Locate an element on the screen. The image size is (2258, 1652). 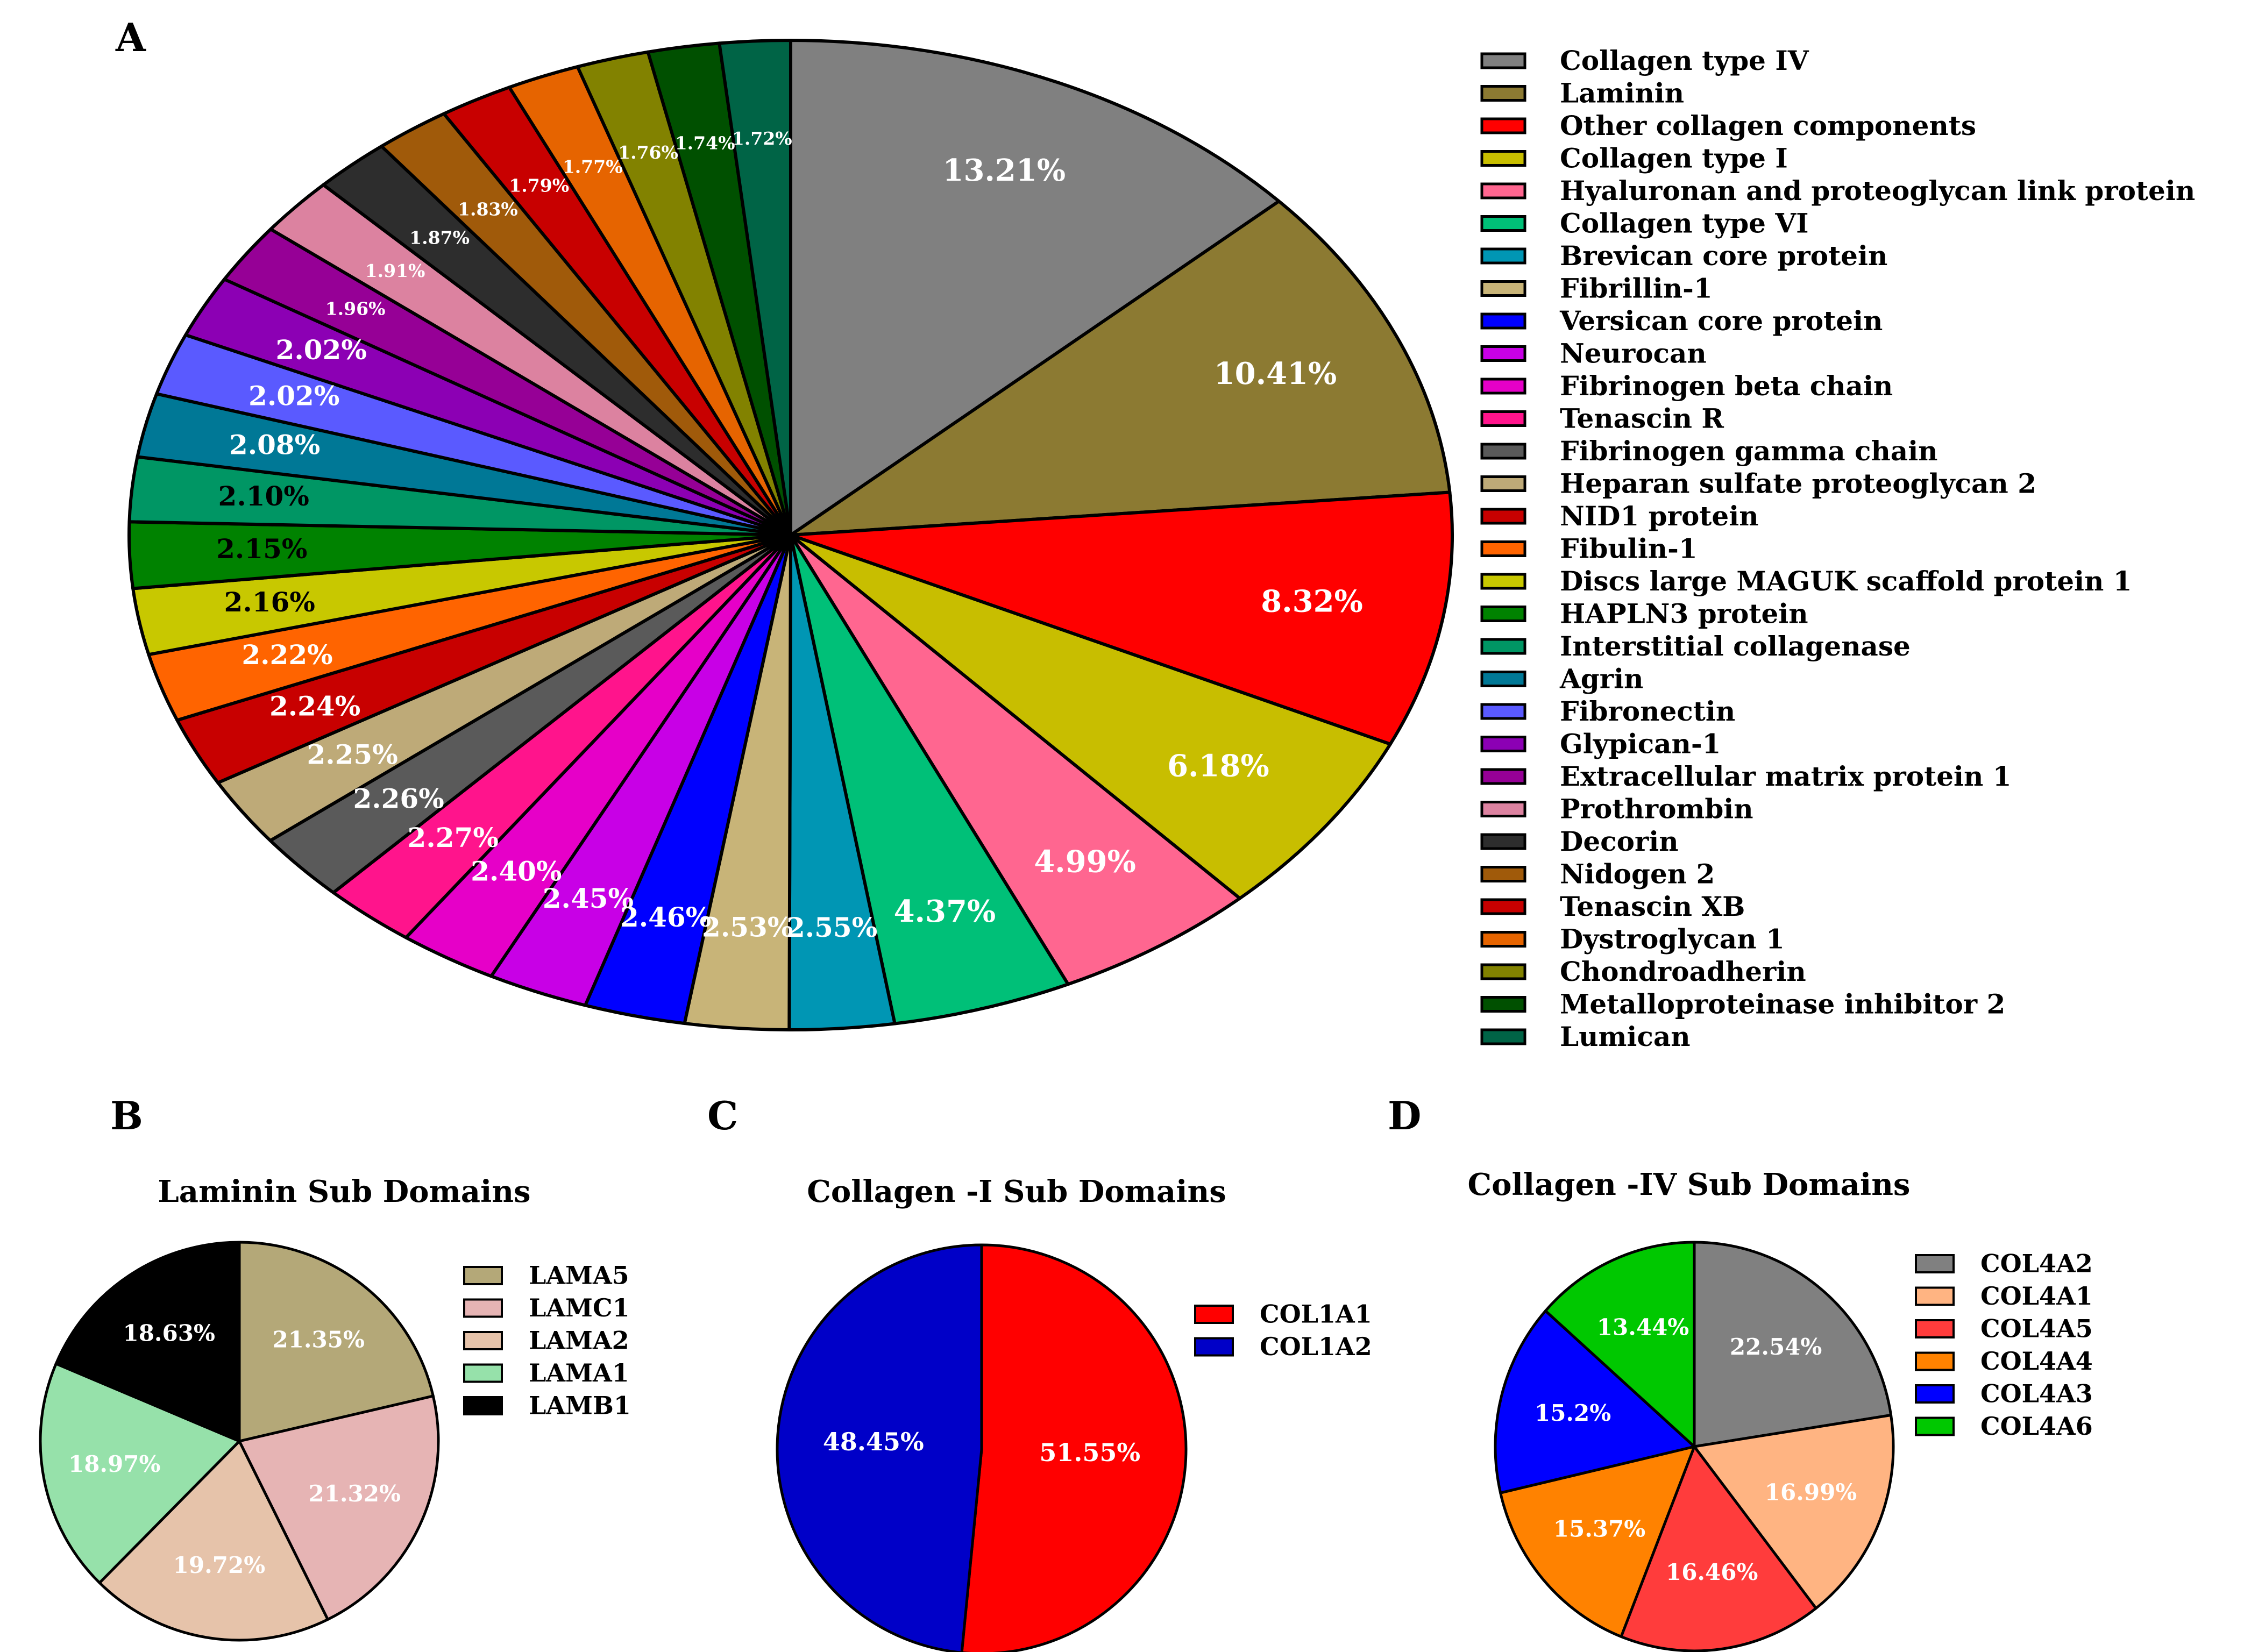
pie-b is located at coordinates (240, 1441).